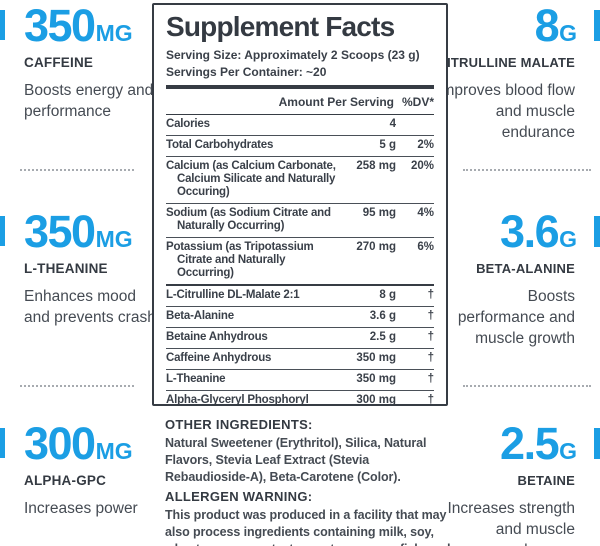  Describe the element at coordinates (422, 166) in the screenshot. I see `row-dv: 20%` at that location.